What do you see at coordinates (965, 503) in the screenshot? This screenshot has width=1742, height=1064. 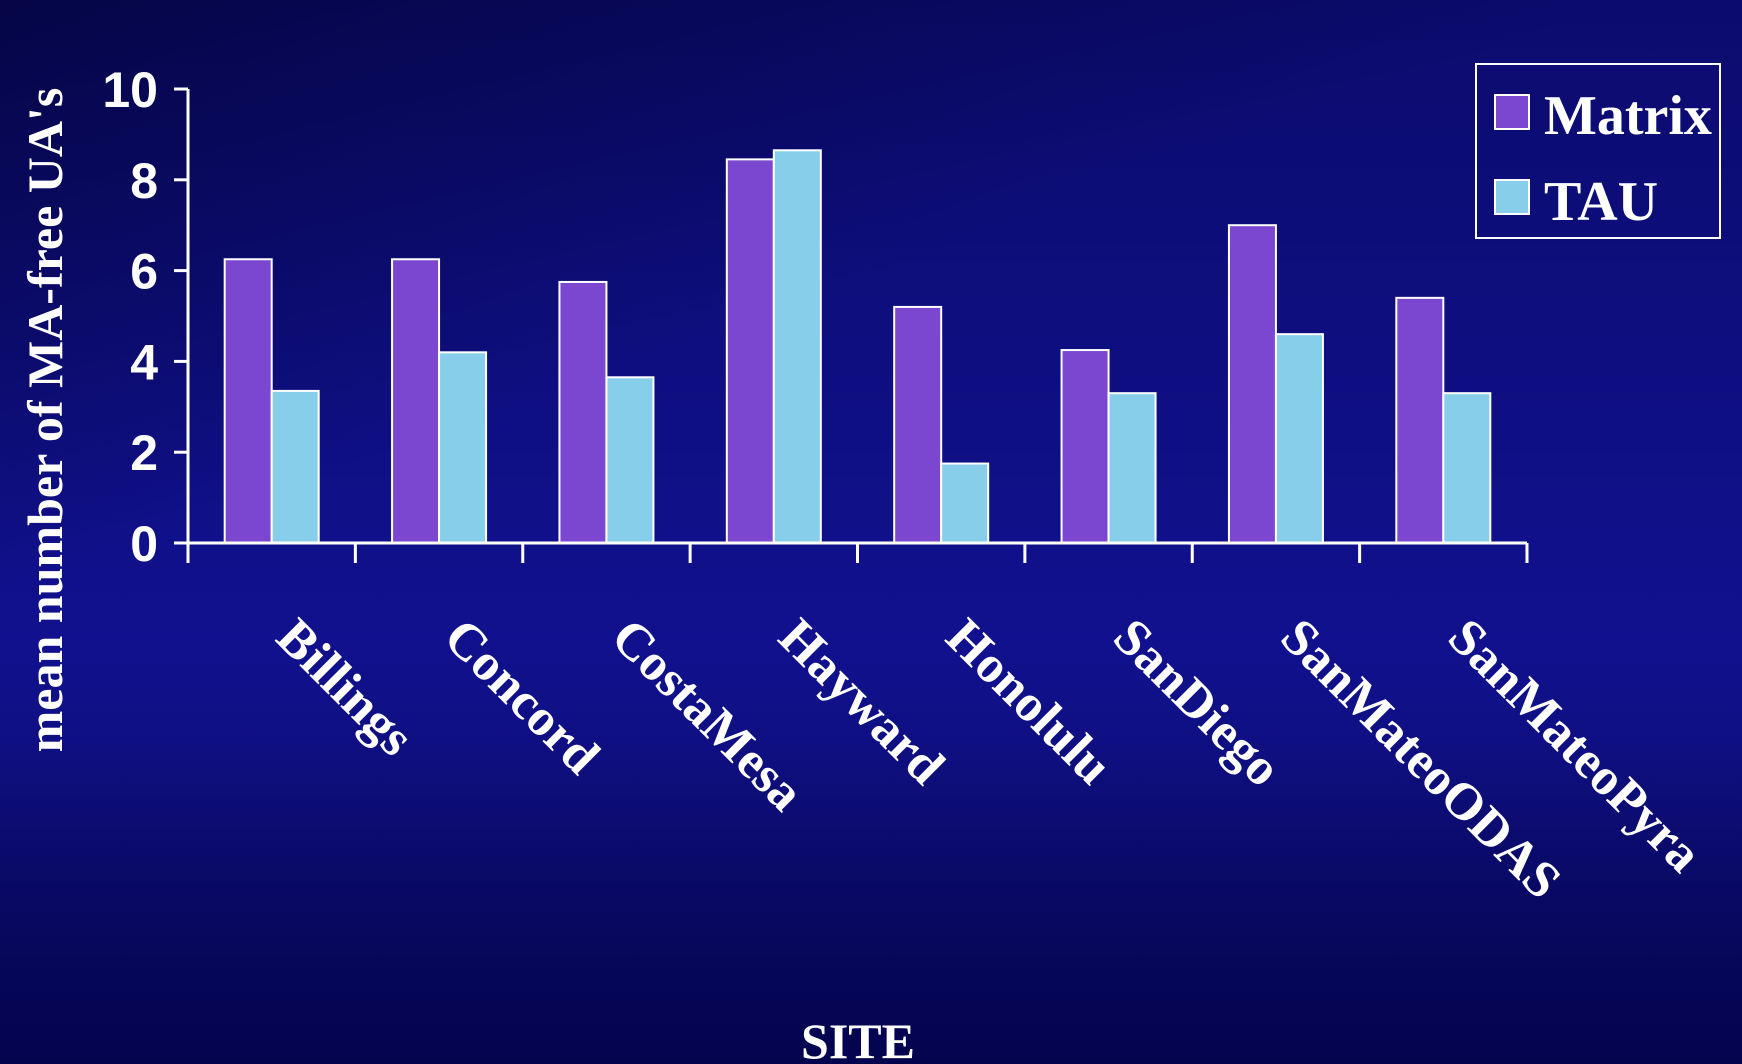 I see `bar-tau-honolulu` at bounding box center [965, 503].